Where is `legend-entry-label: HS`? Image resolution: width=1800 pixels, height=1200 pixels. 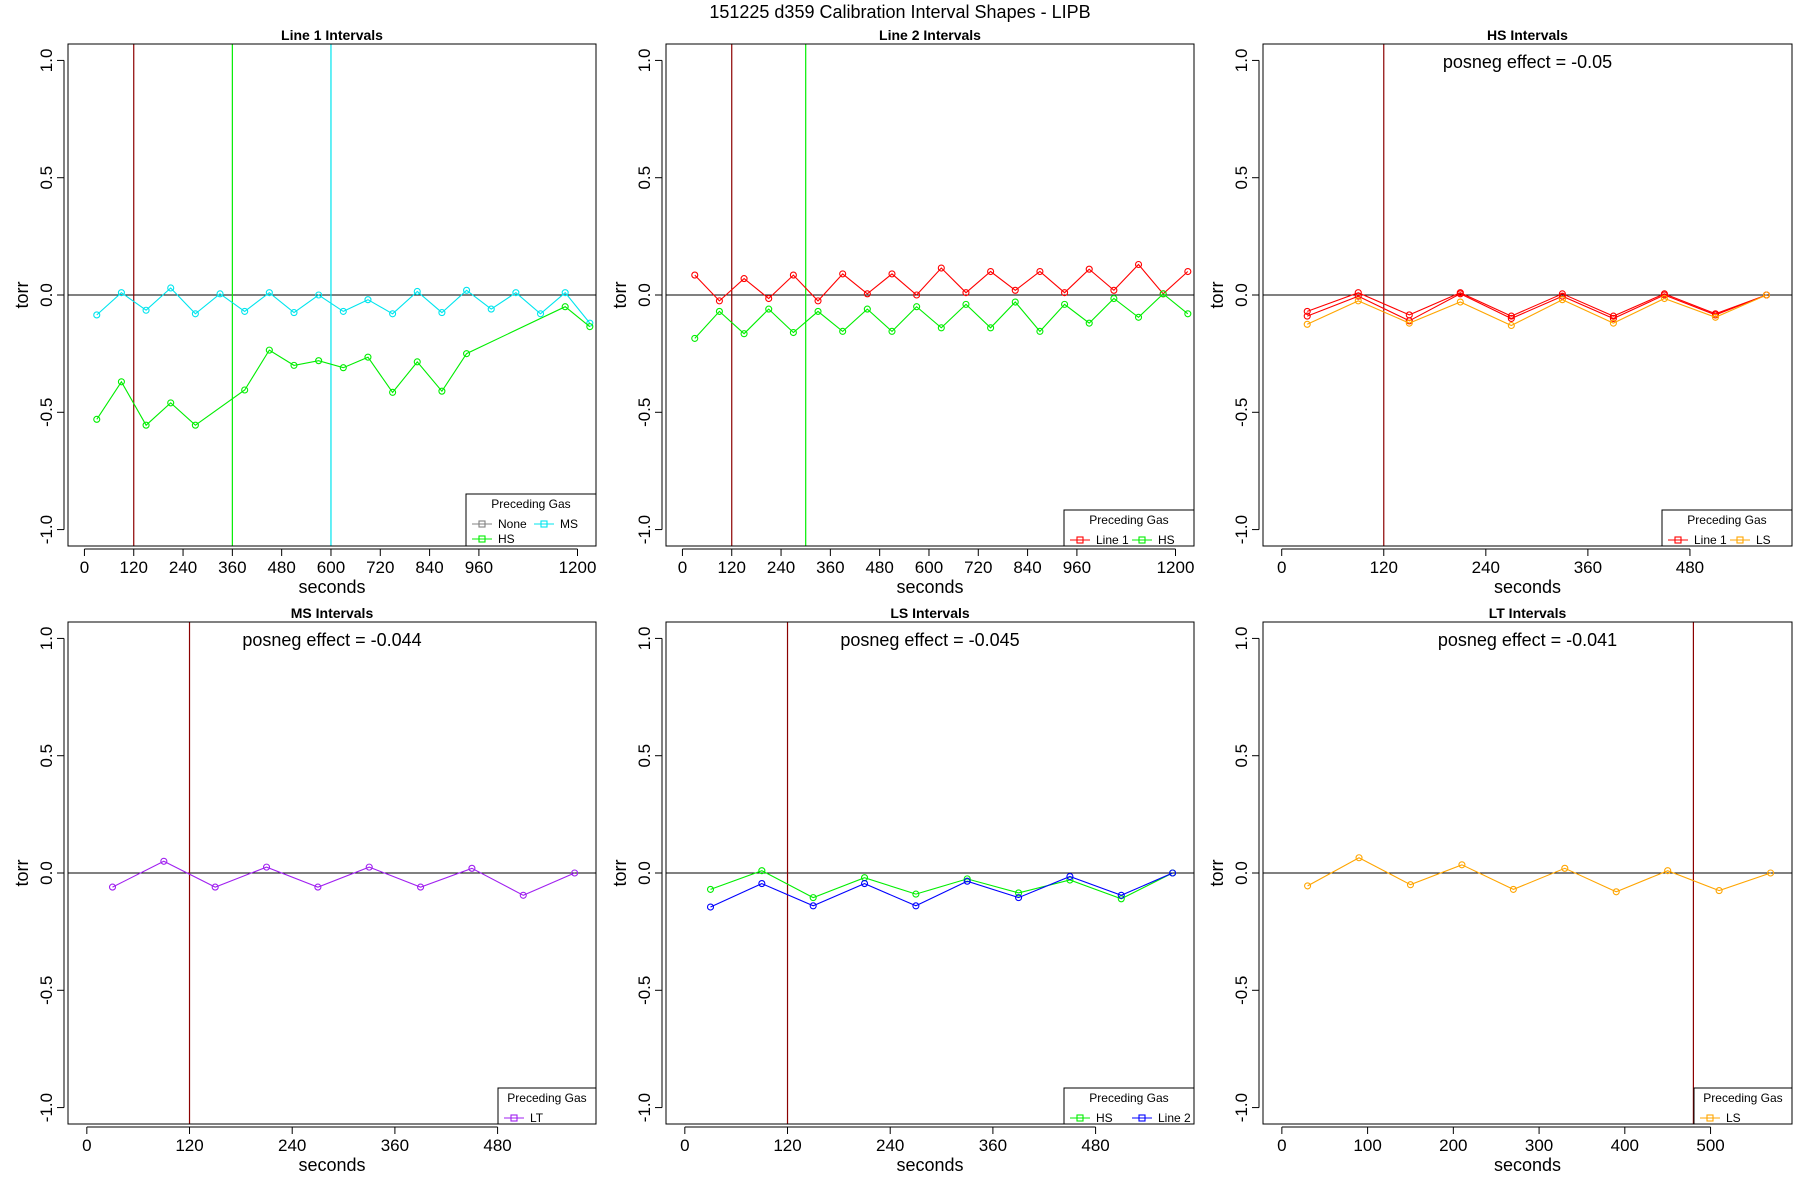
legend-entry-label: HS is located at coordinates (506, 539).